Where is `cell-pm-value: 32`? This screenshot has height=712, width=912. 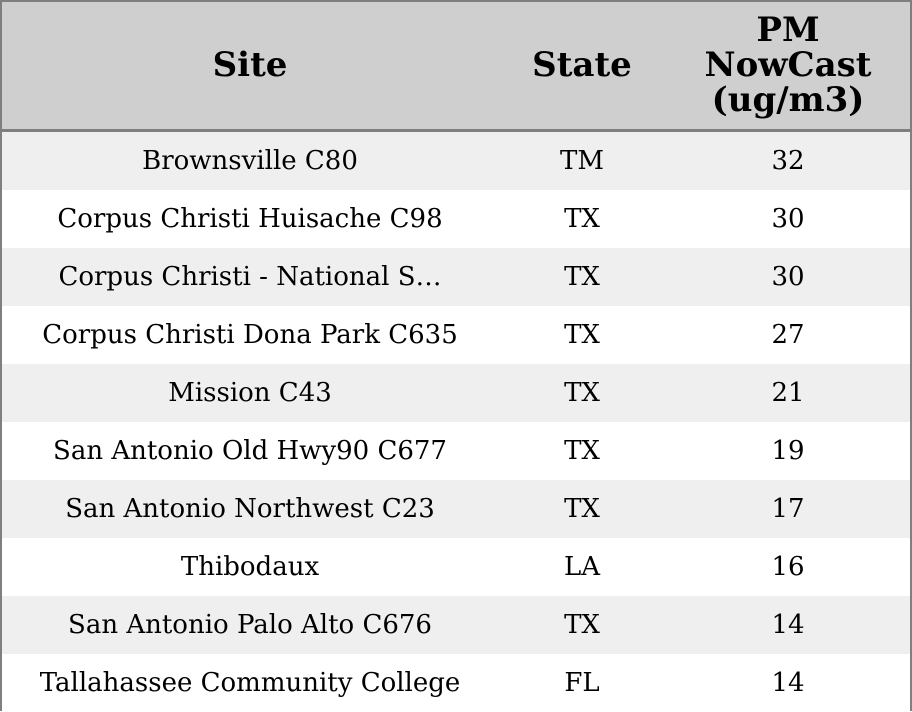
cell-pm-value: 32 is located at coordinates (788, 161).